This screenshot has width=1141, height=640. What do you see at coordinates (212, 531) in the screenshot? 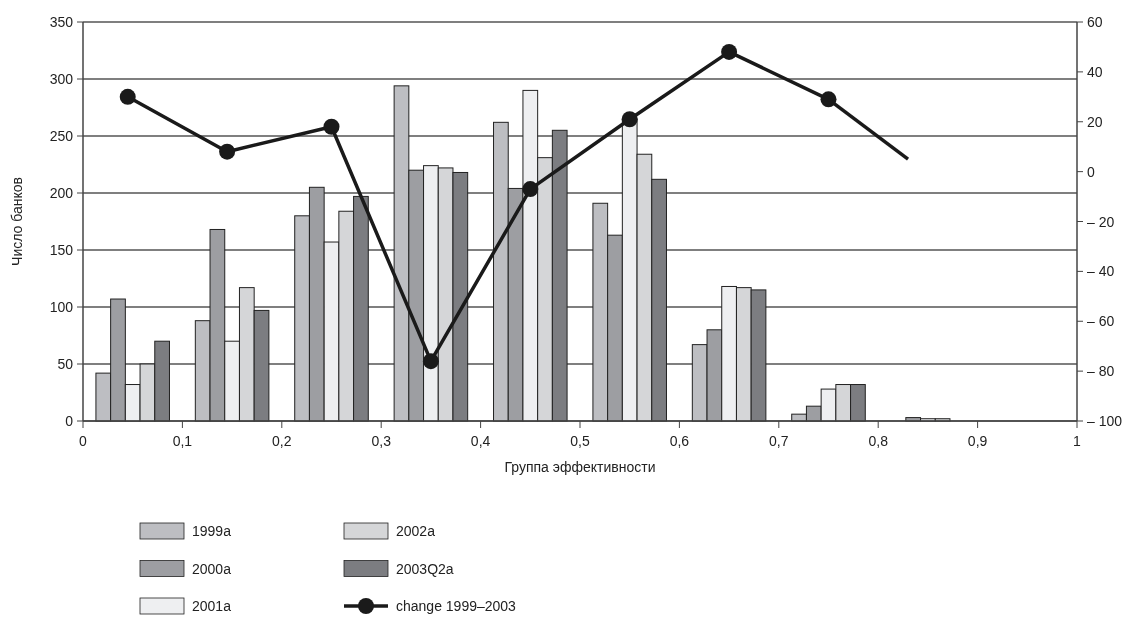
I see `legend-label: 1999a` at bounding box center [212, 531].